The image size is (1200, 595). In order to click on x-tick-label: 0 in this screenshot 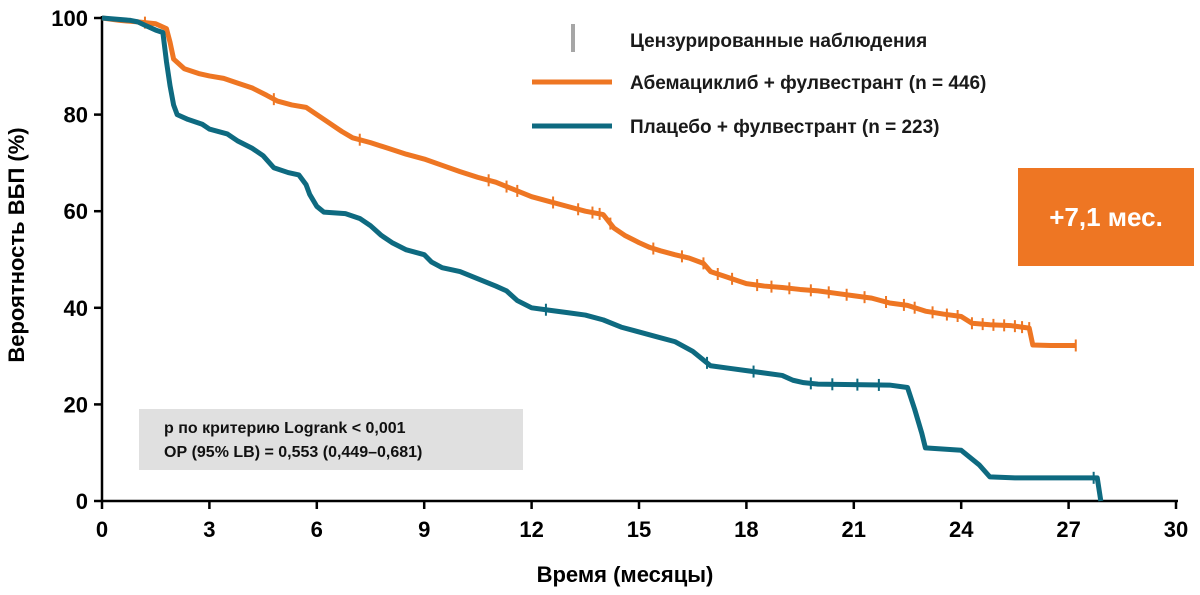, I will do `click(102, 529)`.